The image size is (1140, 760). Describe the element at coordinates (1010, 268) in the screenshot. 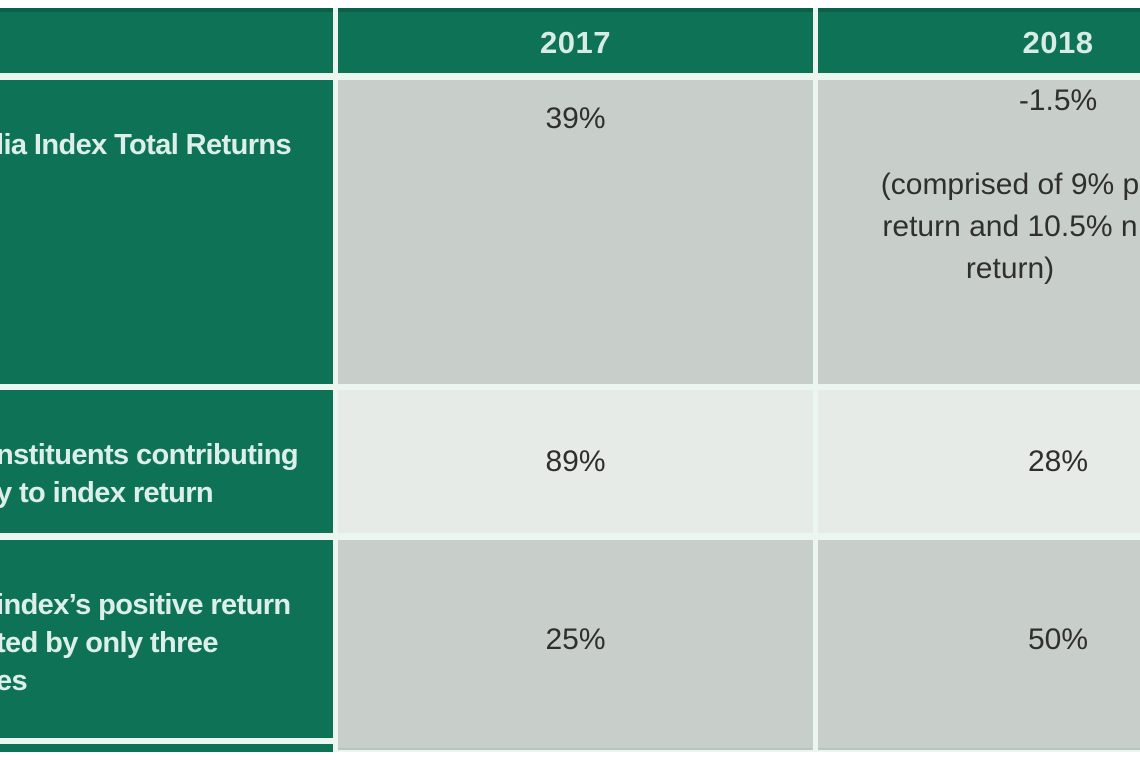

I see `note-line: return)` at that location.